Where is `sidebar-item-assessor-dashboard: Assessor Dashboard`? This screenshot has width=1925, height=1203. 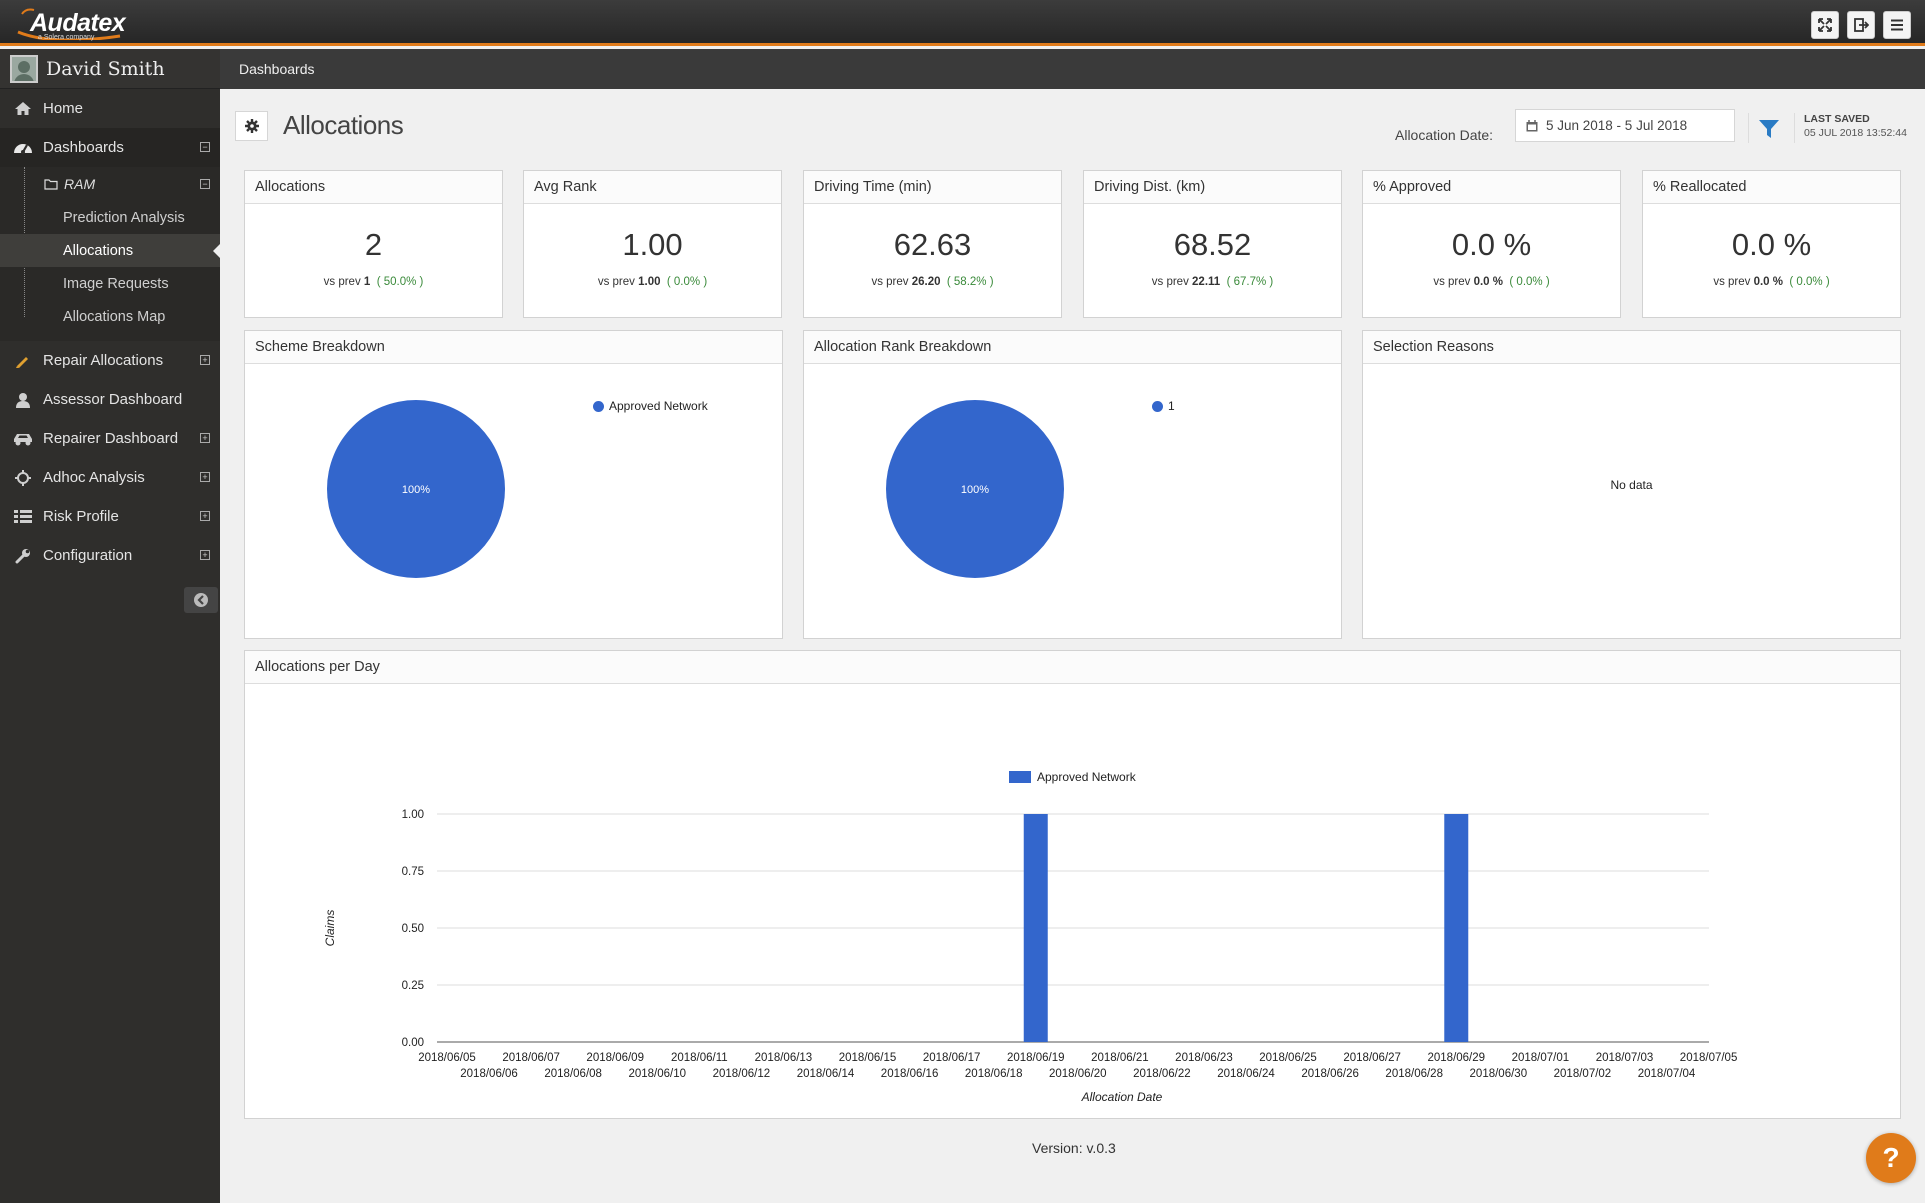 sidebar-item-assessor-dashboard: Assessor Dashboard is located at coordinates (110, 399).